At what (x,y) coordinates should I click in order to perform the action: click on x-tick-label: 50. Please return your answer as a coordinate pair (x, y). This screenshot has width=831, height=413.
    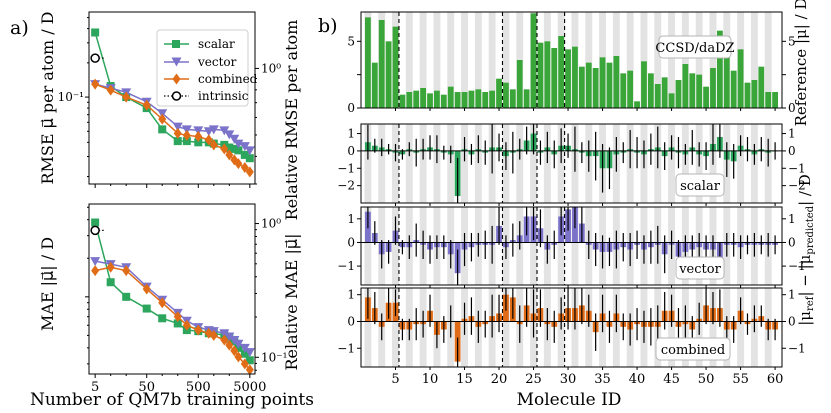
    Looking at the image, I should click on (146, 387).